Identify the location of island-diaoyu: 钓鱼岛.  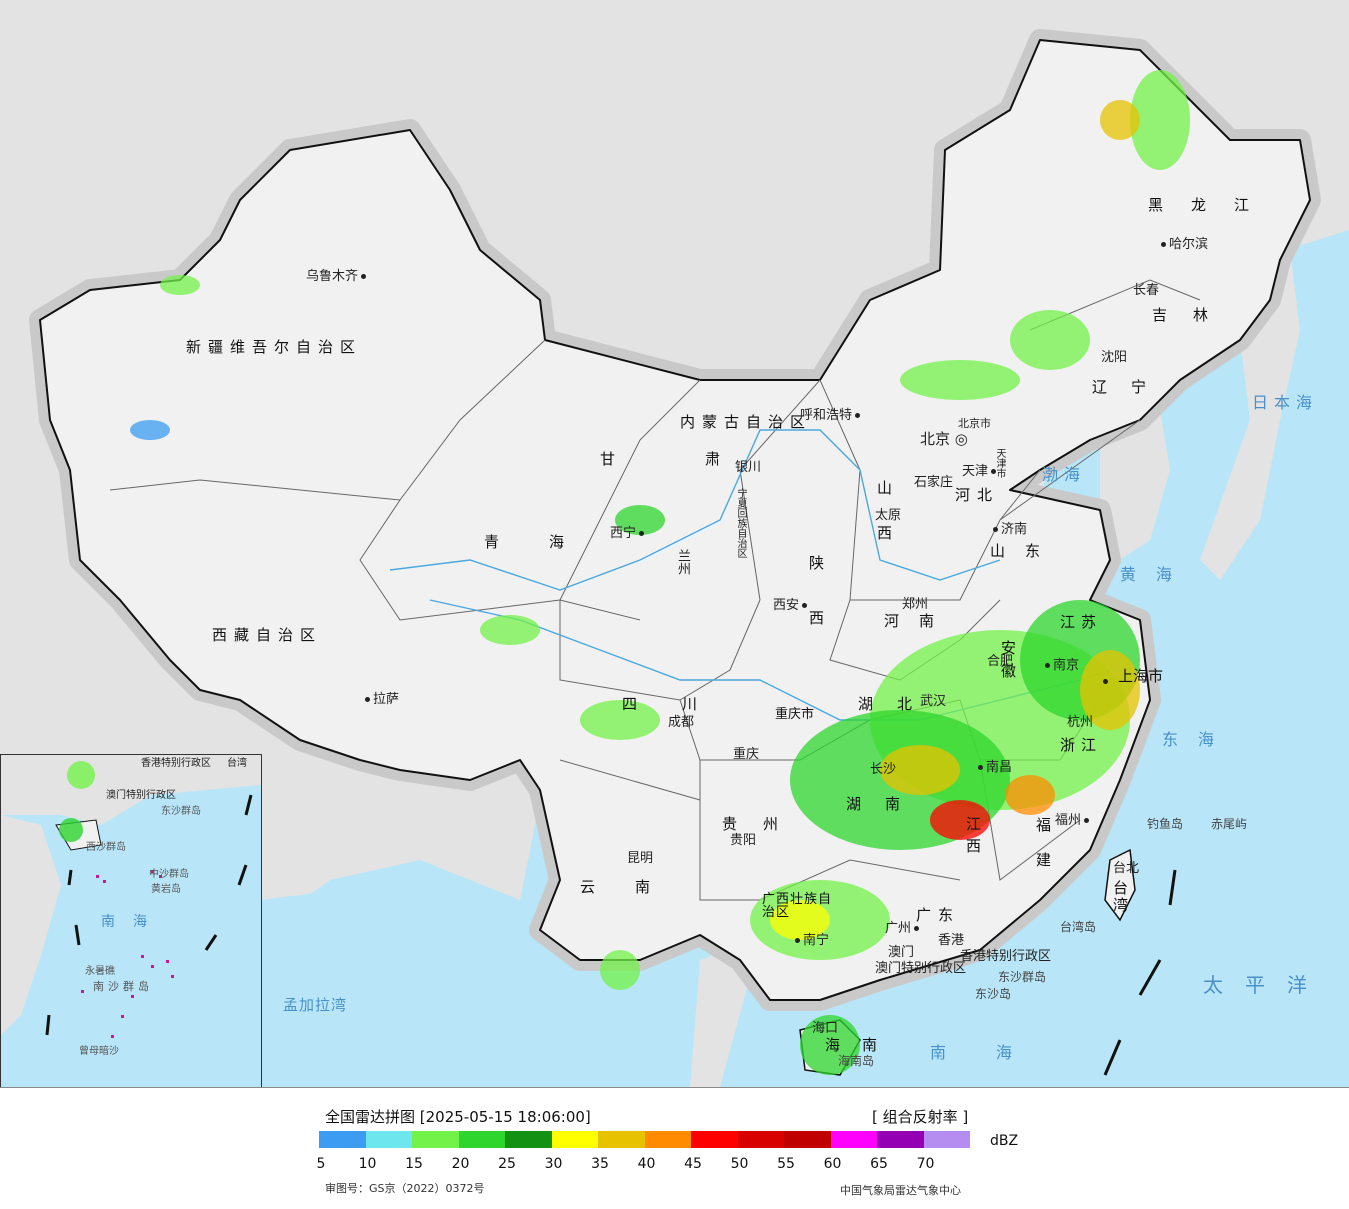
(1165, 824).